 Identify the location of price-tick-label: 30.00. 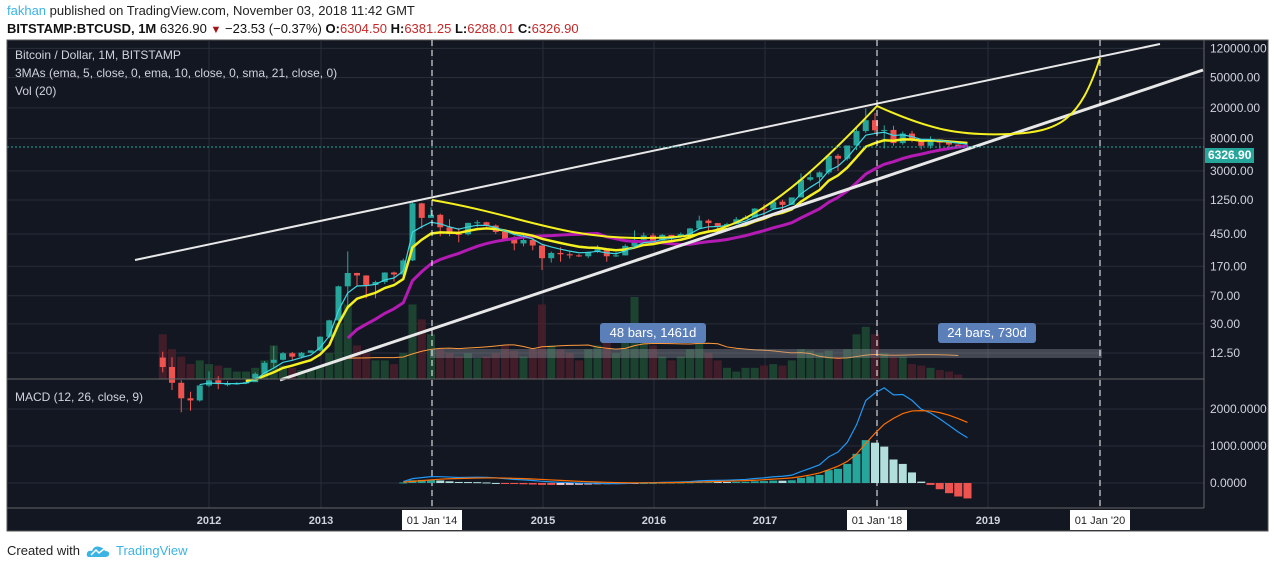
(1225, 324).